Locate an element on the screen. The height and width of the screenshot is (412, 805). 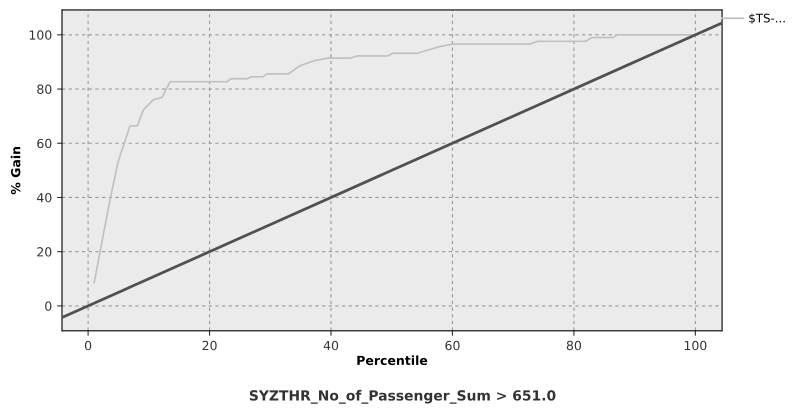
x-tick-label: 20 is located at coordinates (209, 345).